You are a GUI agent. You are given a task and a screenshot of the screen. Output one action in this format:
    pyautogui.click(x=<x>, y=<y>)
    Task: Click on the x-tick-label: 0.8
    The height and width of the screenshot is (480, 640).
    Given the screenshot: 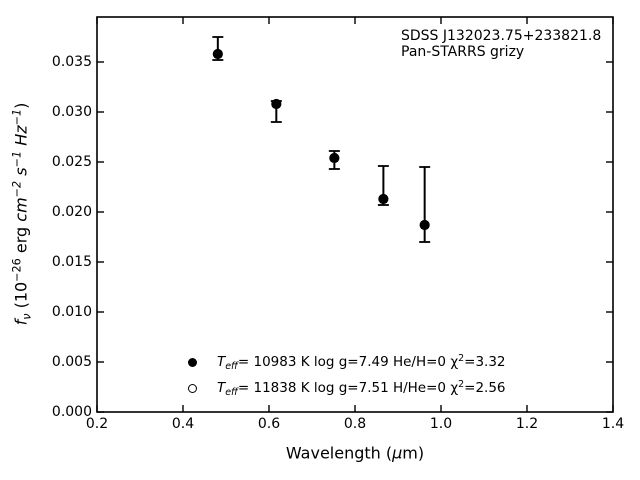 What is the action you would take?
    pyautogui.click(x=355, y=424)
    